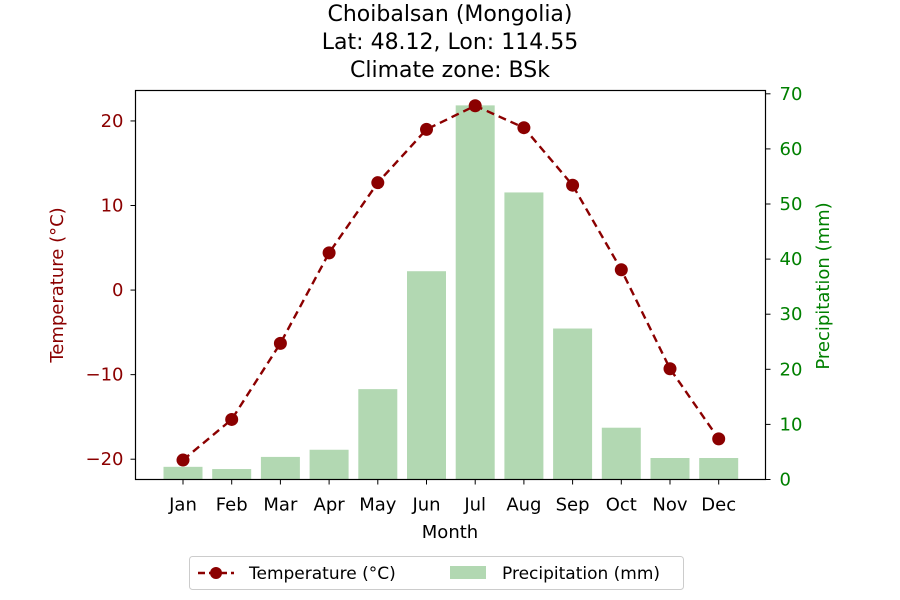  I want to click on legend-temperature-marker-icon, so click(216, 573).